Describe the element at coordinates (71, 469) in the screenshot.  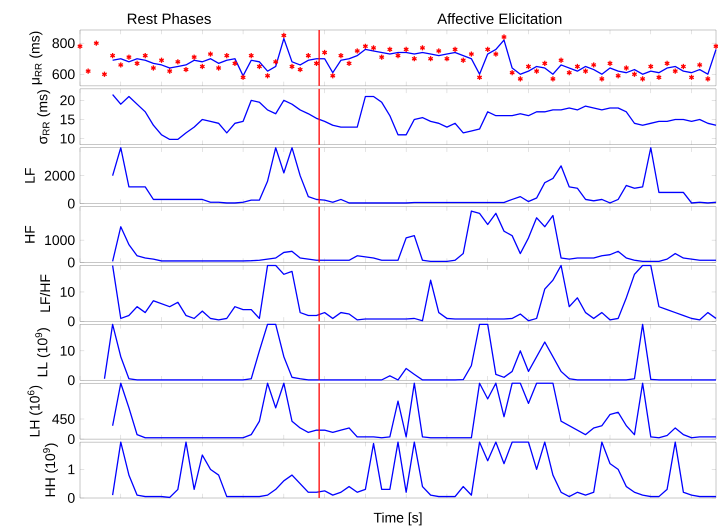
I see `y-tick-label: 1` at that location.